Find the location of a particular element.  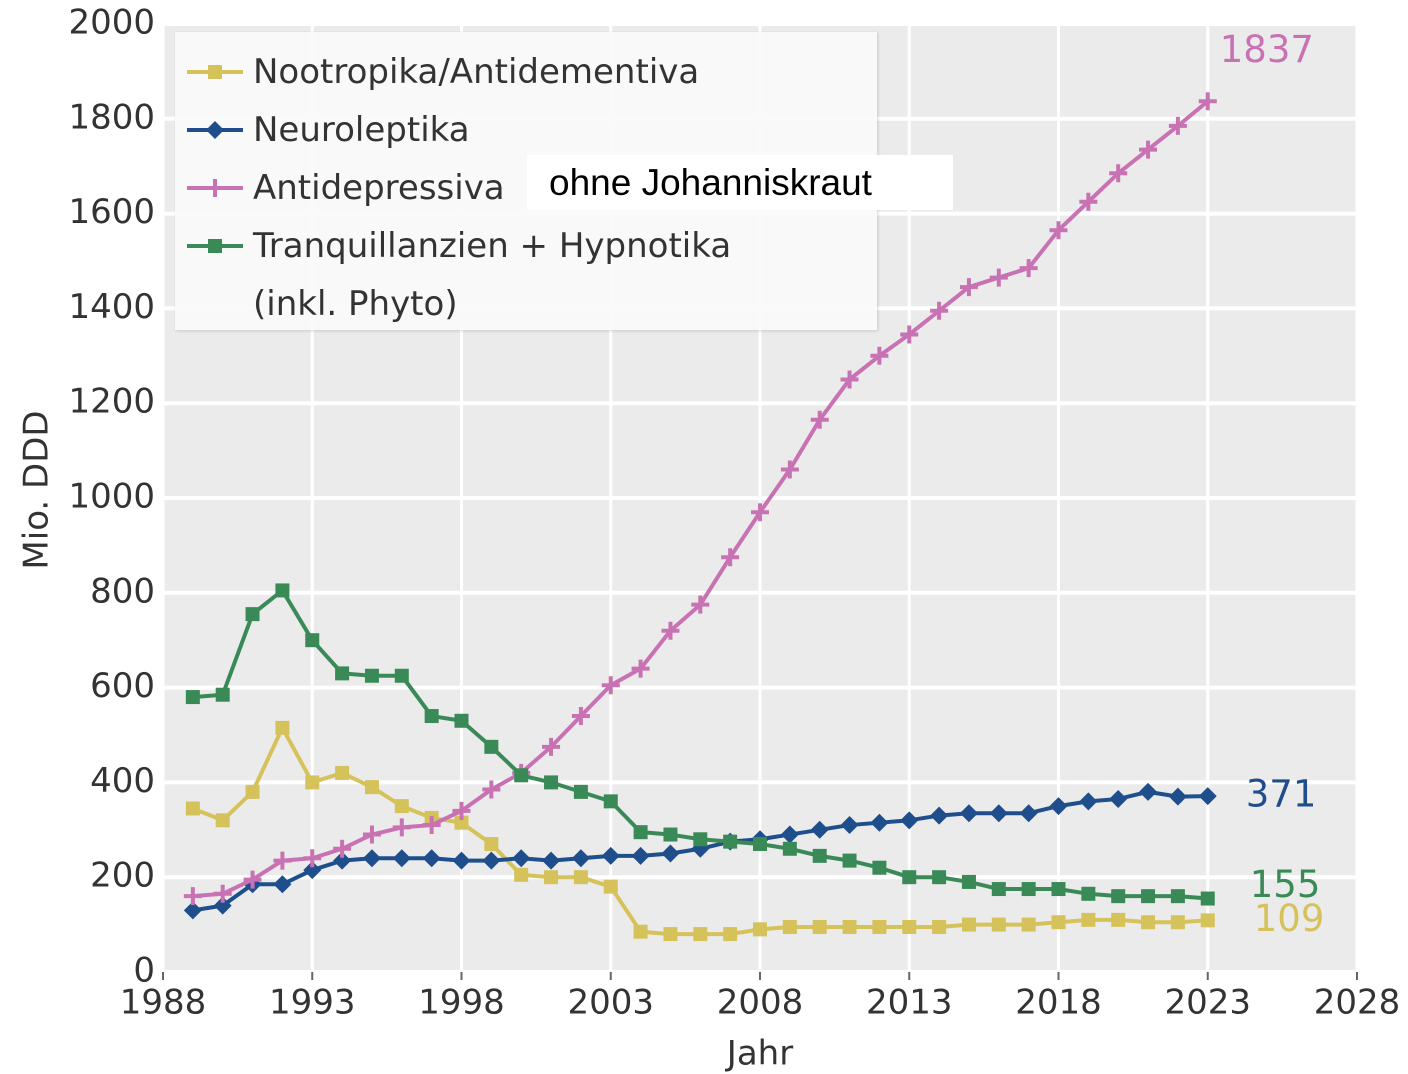

end-label: 109 is located at coordinates (1289, 918).